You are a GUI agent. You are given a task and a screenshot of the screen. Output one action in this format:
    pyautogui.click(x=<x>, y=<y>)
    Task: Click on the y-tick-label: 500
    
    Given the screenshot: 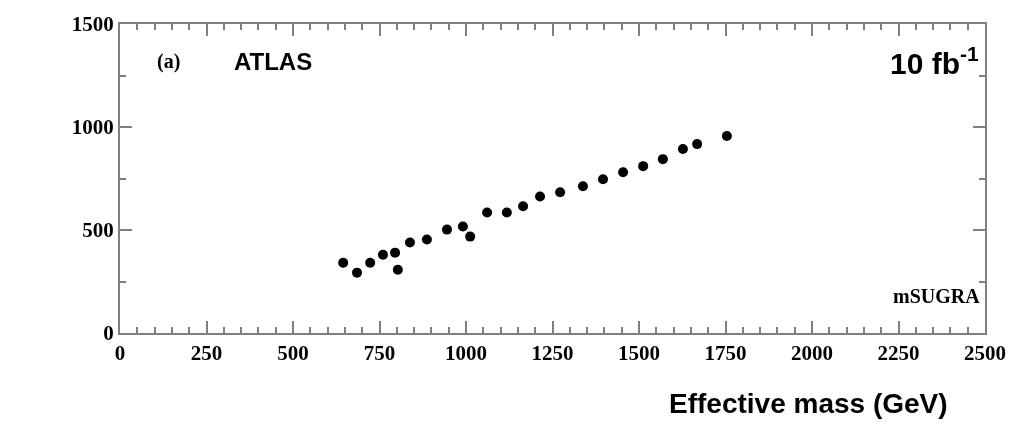 What is the action you would take?
    pyautogui.click(x=98, y=230)
    